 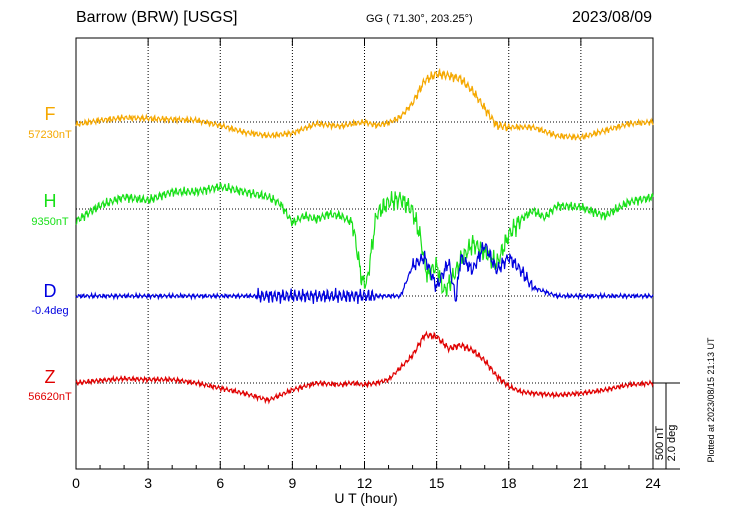 What do you see at coordinates (220, 483) in the screenshot?
I see `x-tick-label-6: 6` at bounding box center [220, 483].